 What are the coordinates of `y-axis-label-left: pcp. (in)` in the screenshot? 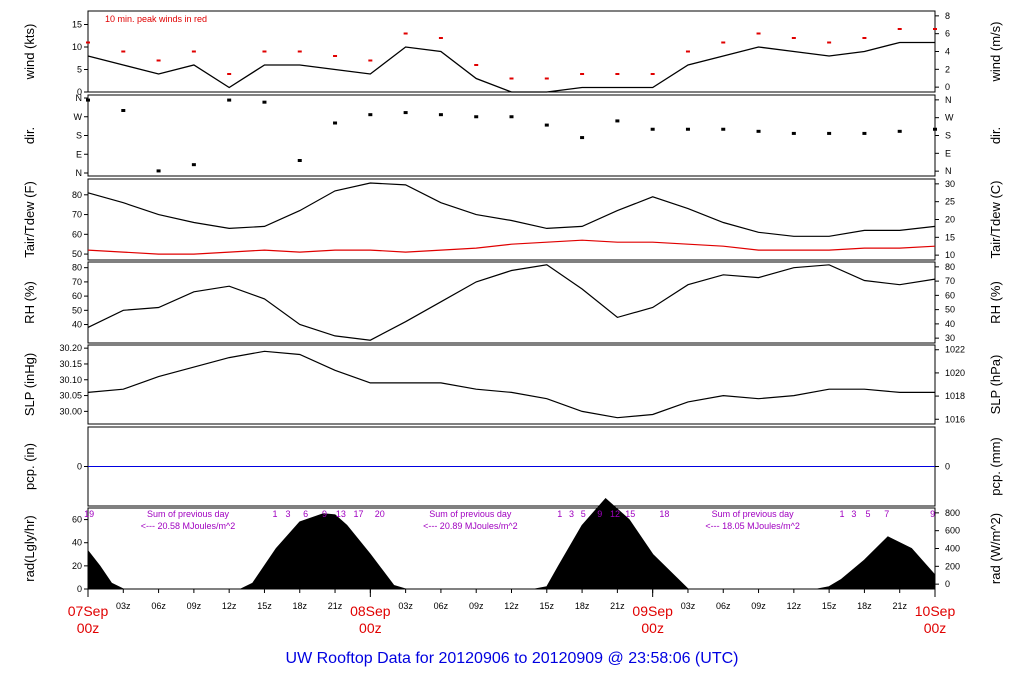 It's located at (29, 466).